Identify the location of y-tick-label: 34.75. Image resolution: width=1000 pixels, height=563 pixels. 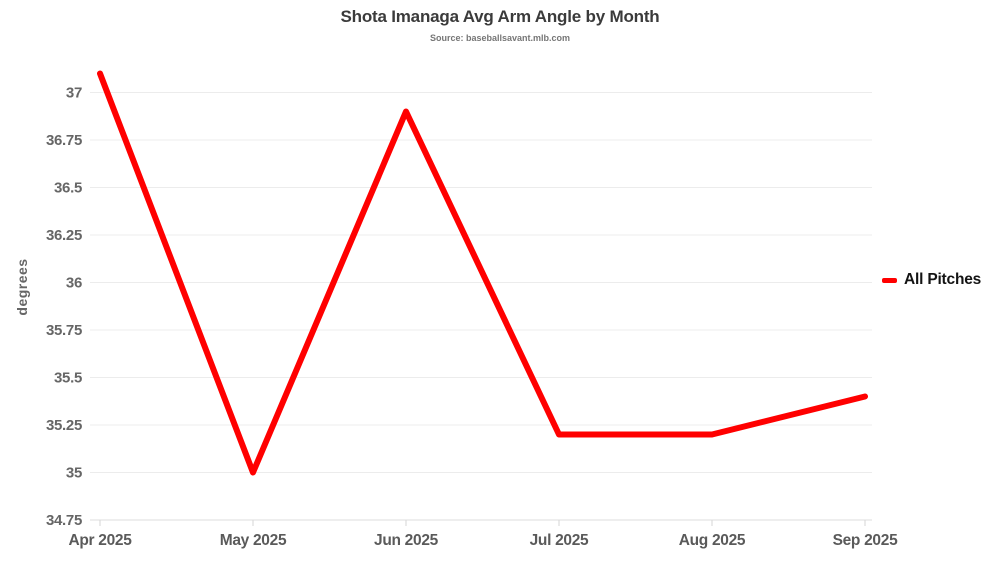
(64, 520).